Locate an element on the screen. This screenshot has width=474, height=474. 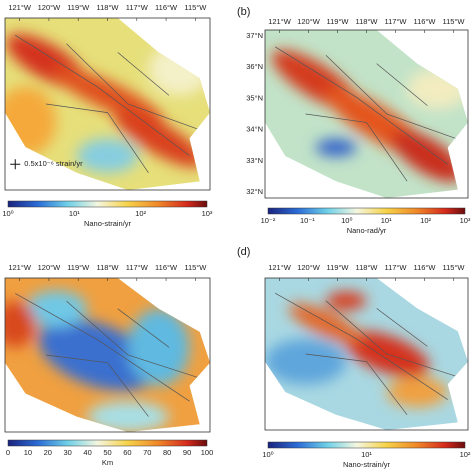
colorbar-tick: 90 is located at coordinates (187, 452).